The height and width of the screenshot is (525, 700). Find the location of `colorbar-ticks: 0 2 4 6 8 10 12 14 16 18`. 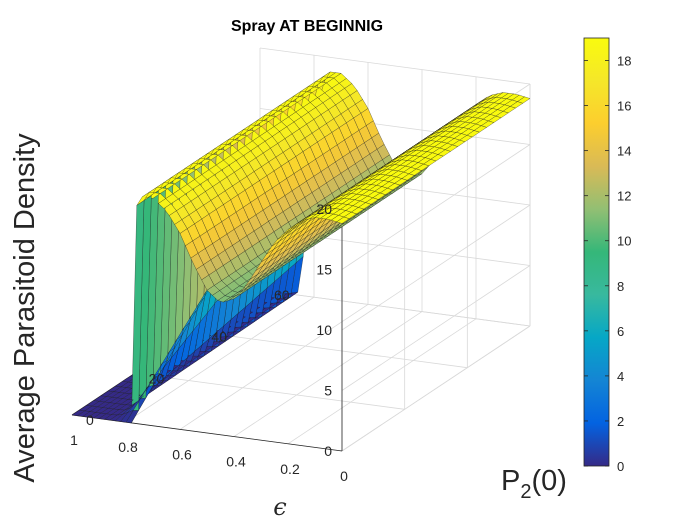

colorbar-ticks: 0 2 4 6 8 10 12 14 16 18 is located at coordinates (607, 264).